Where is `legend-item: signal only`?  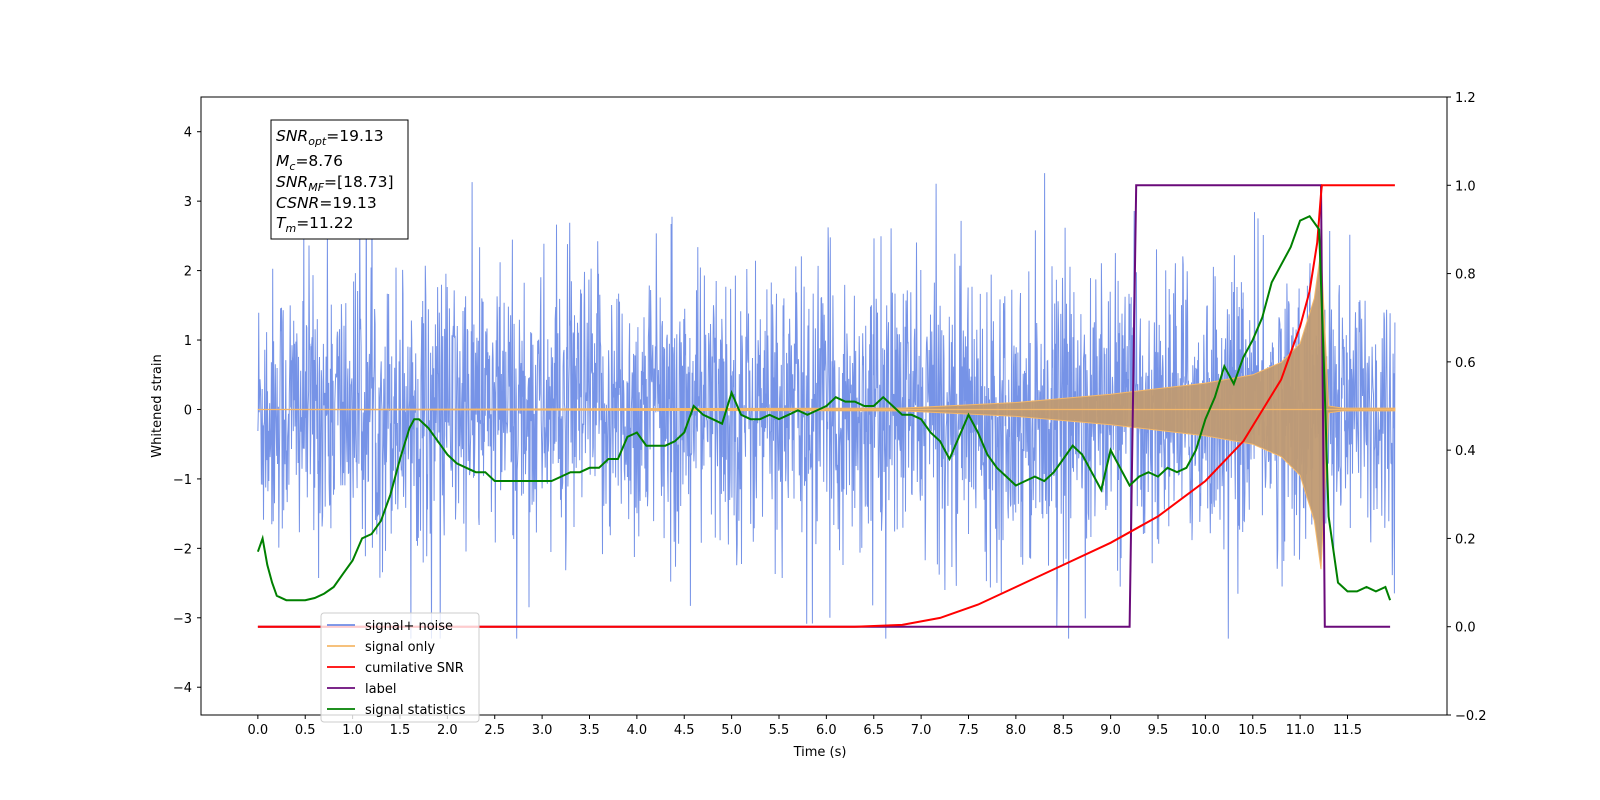 legend-item: signal only is located at coordinates (381, 647).